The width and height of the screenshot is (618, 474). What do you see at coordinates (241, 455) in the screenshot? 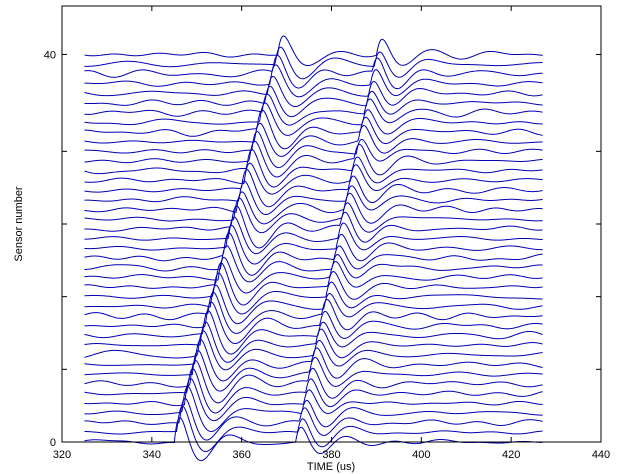
I see `x-tick-label: 360` at bounding box center [241, 455].